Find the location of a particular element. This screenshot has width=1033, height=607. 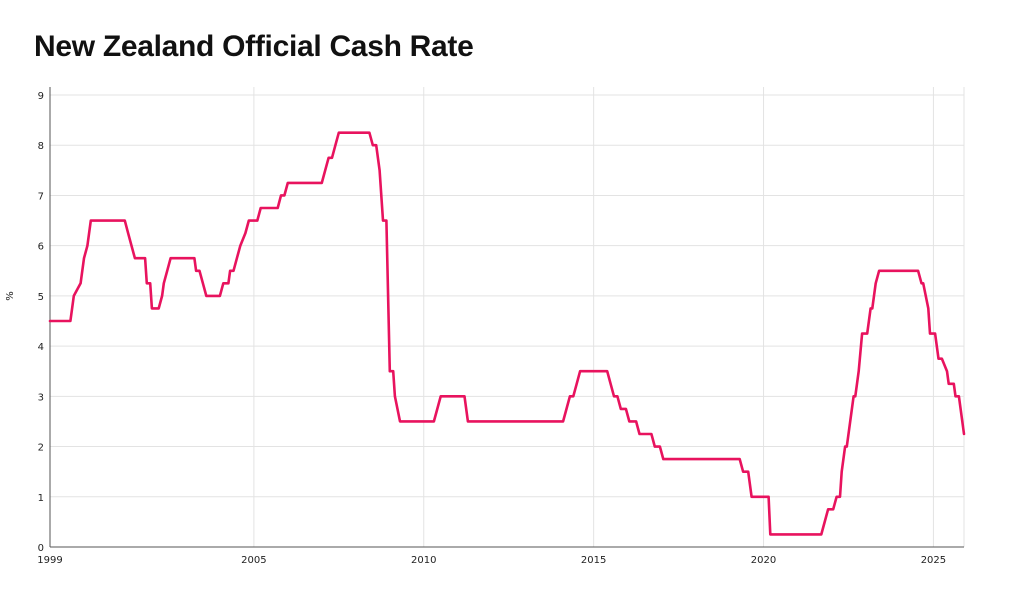

y-tick-label-0: 0 is located at coordinates (41, 548).